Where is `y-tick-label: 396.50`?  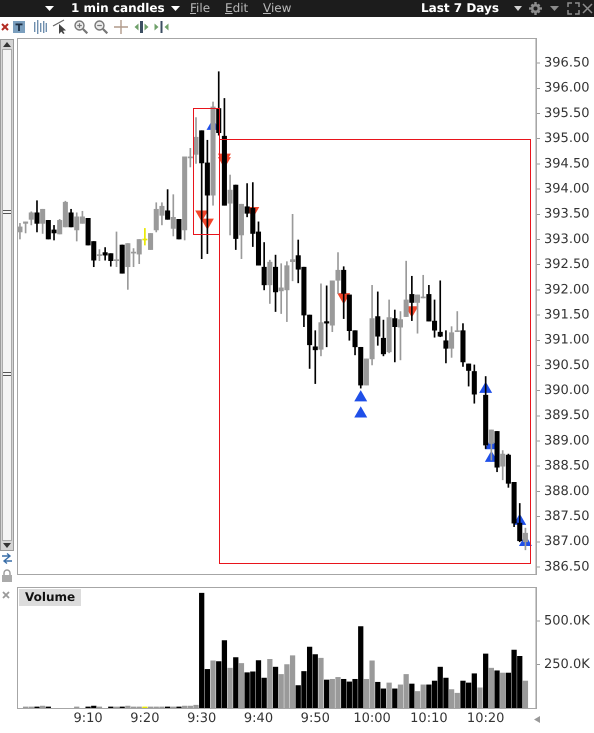
y-tick-label: 396.50 is located at coordinates (567, 63).